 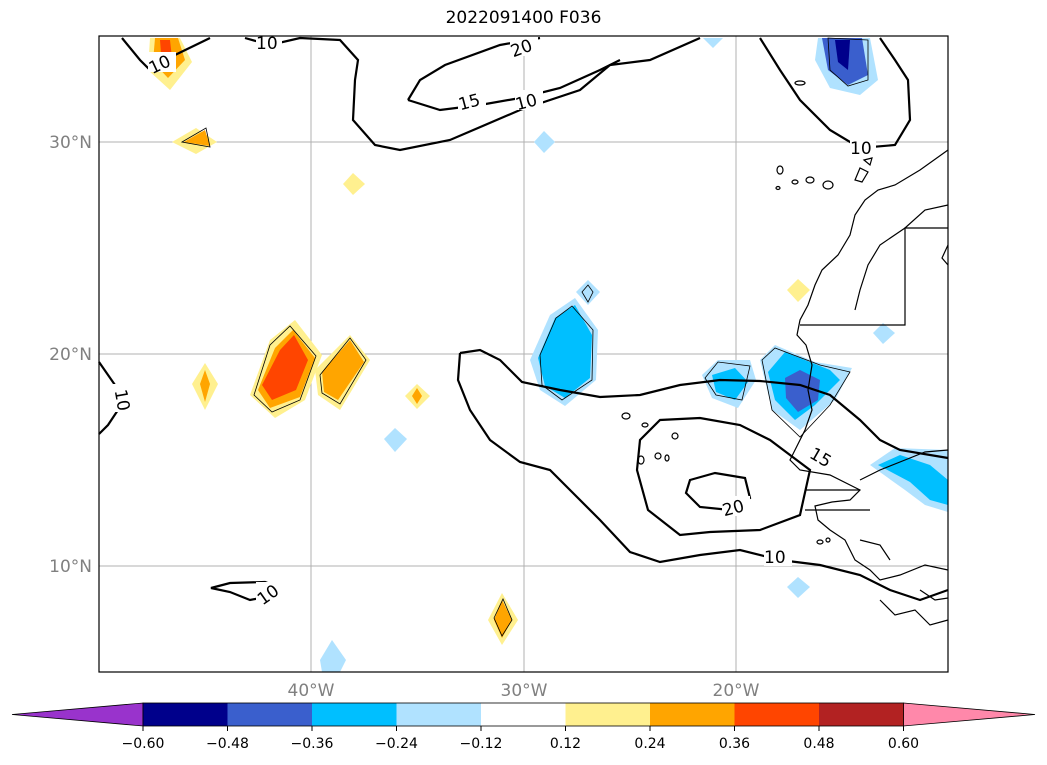 I want to click on outline-18n, so click(x=806, y=392).